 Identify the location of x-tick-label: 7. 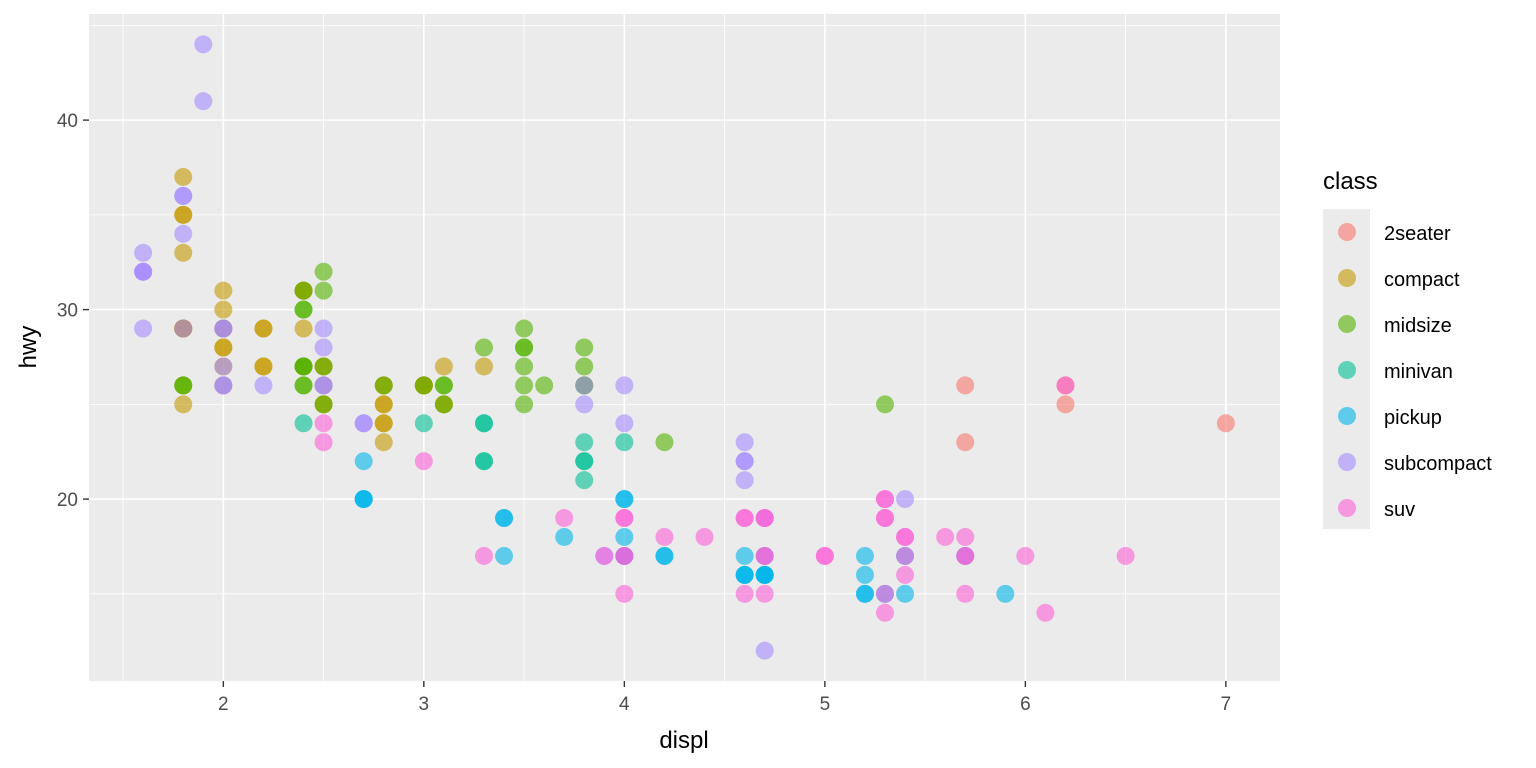
(1226, 704).